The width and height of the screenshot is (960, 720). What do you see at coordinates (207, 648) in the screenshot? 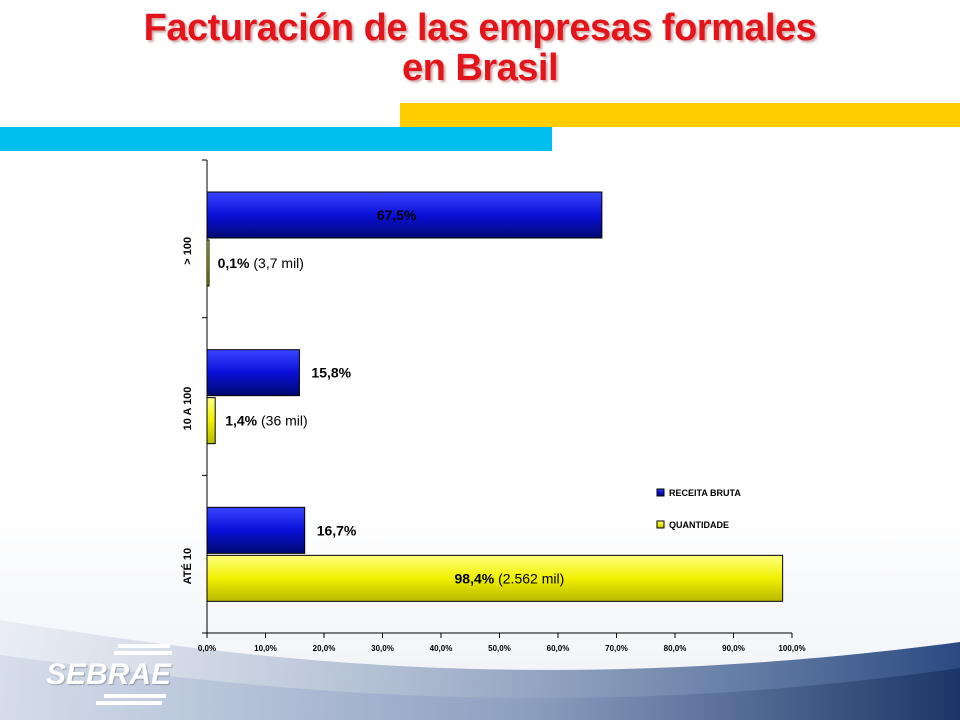
I see `x-tick-label: 0,0%` at bounding box center [207, 648].